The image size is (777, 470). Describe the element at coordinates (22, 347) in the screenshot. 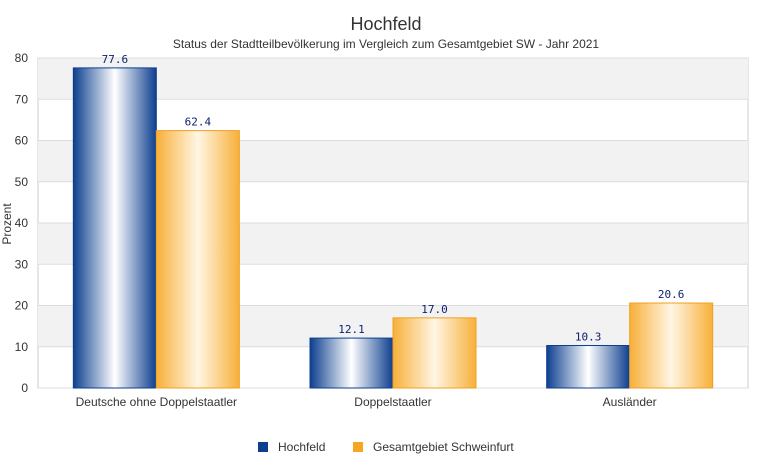

I see `y-tick-label: 10` at that location.